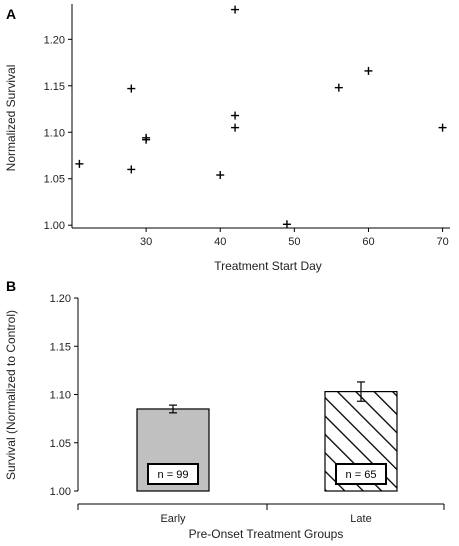 The width and height of the screenshot is (459, 546). What do you see at coordinates (54, 133) in the screenshot?
I see `y-tick-label-a: 1.10` at bounding box center [54, 133].